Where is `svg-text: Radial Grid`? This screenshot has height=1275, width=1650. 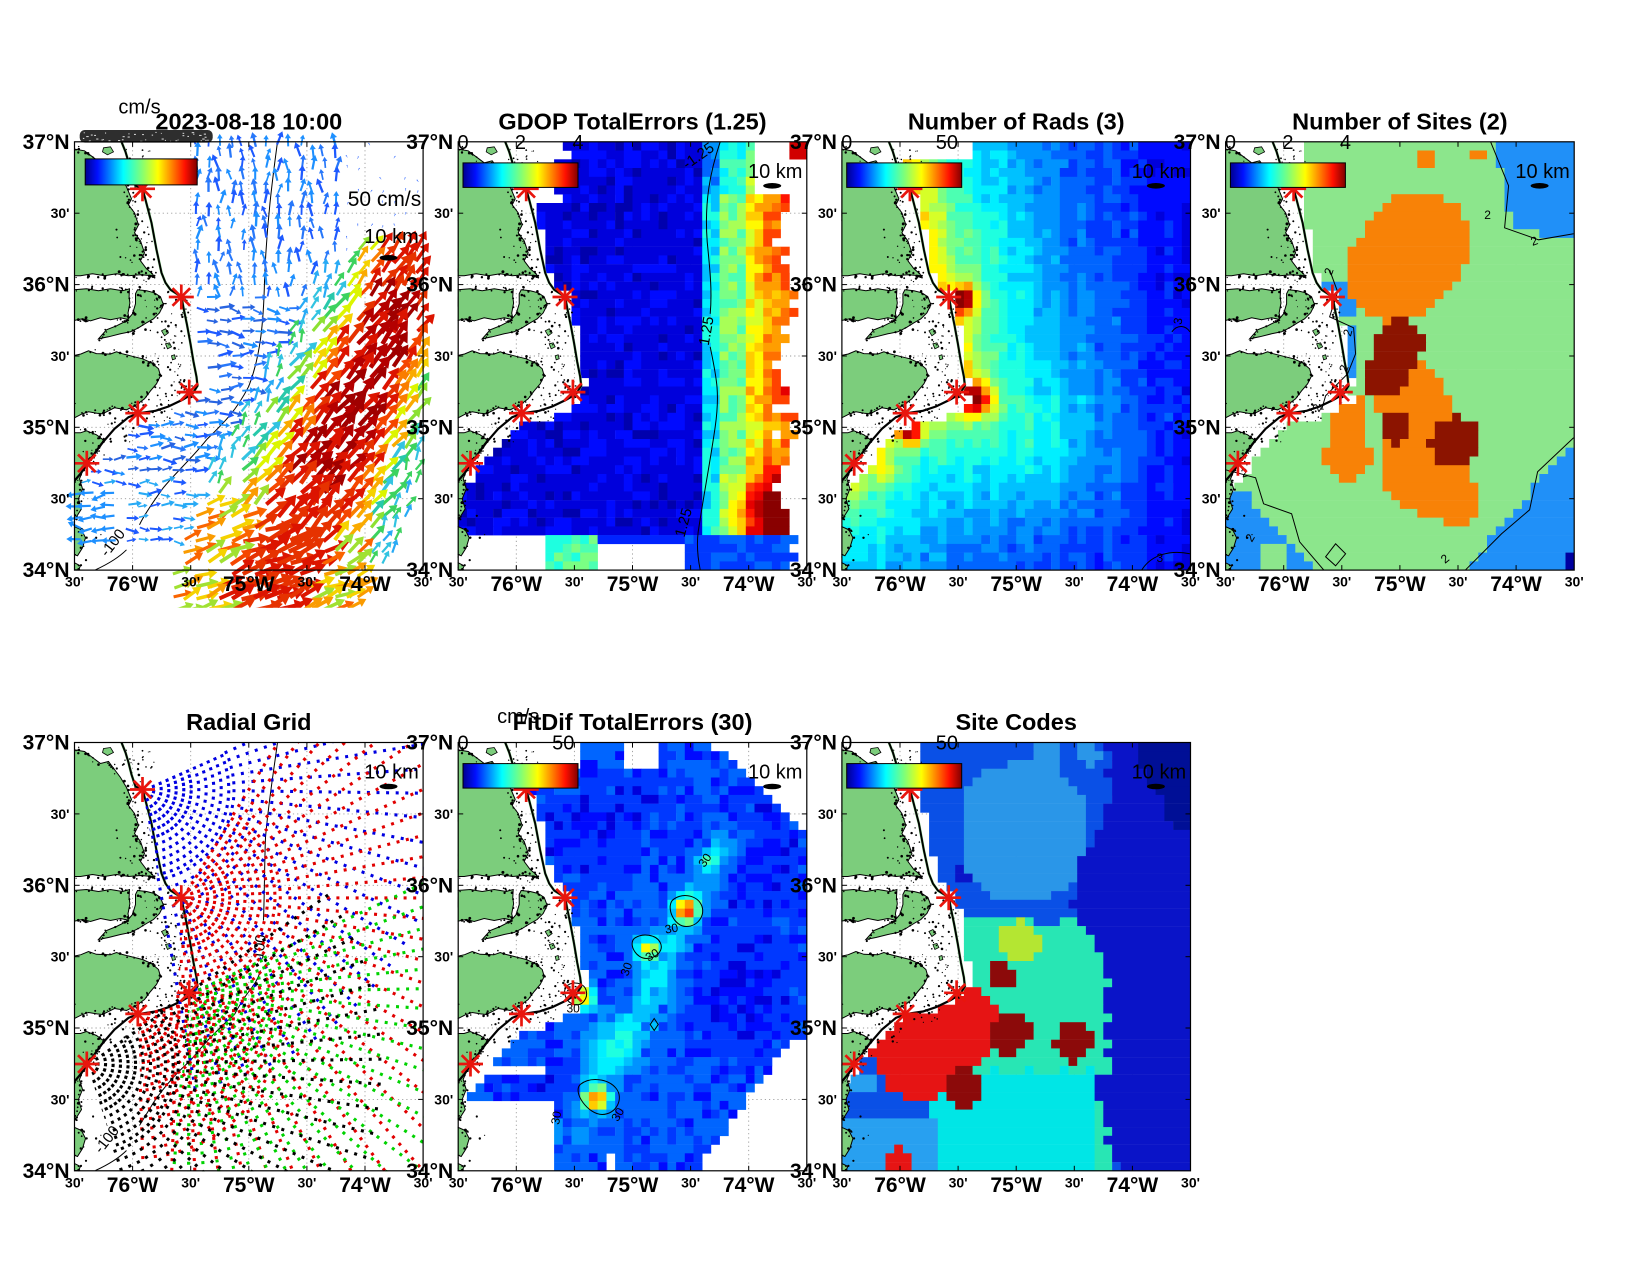
svg-text: Radial Grid is located at coordinates (248, 722).